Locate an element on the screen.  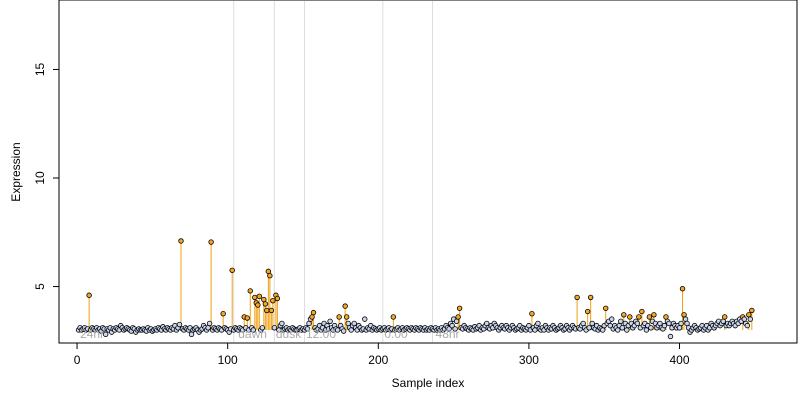
y-axis: 5 10 15 is located at coordinates (46, 176).